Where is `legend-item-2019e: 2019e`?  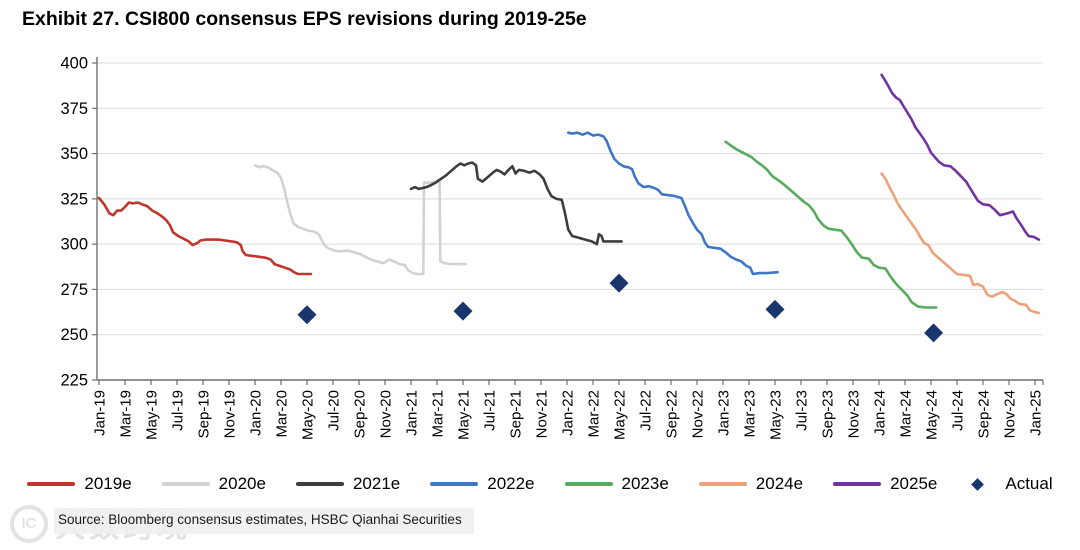 legend-item-2019e: 2019e is located at coordinates (79, 484).